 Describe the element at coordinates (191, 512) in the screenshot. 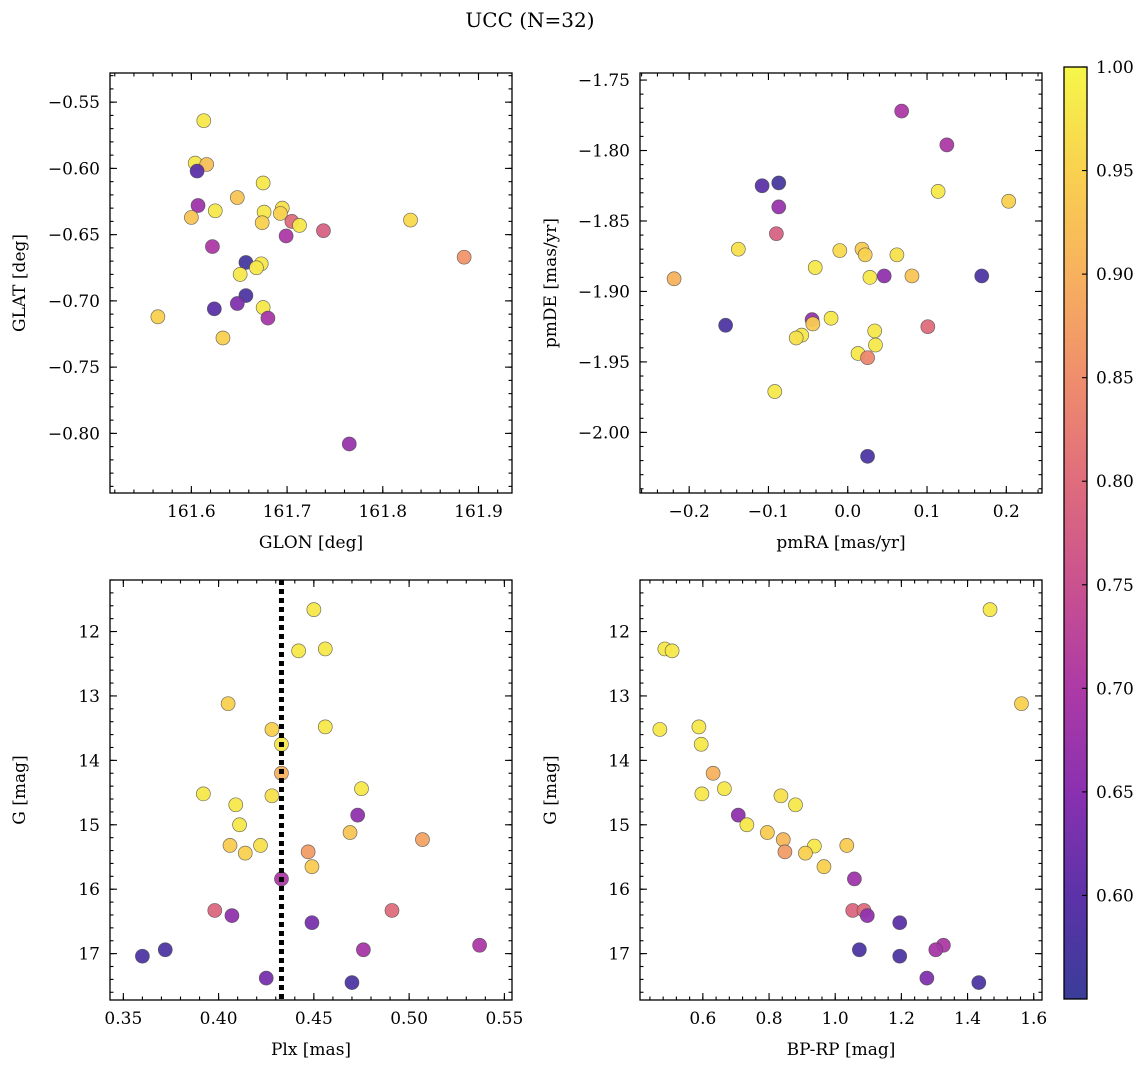

I see `x-tick-label: 161.6` at that location.